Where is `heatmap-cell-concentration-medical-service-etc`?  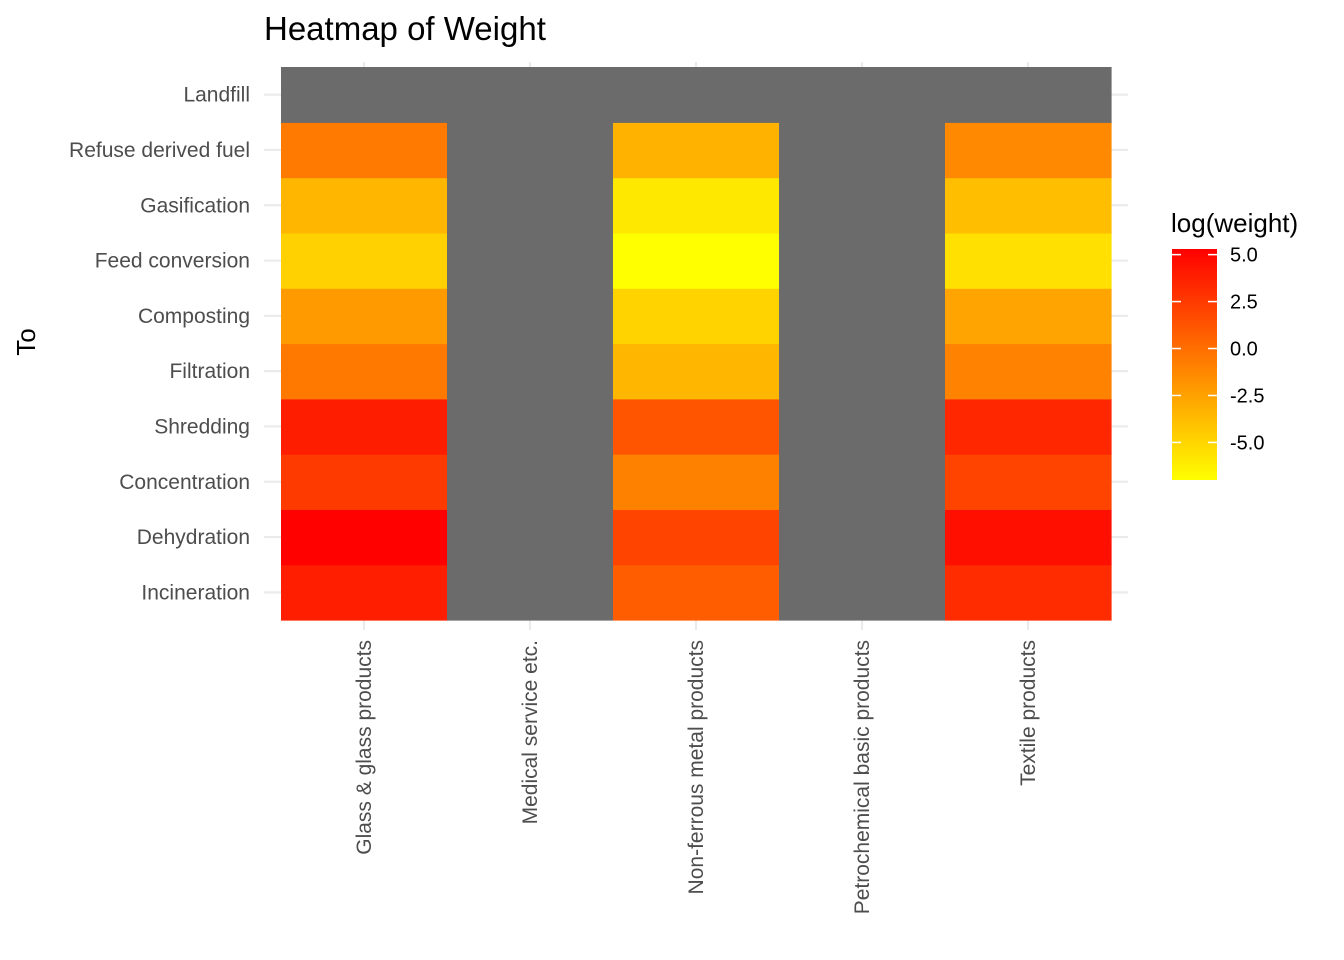 heatmap-cell-concentration-medical-service-etc is located at coordinates (530, 482).